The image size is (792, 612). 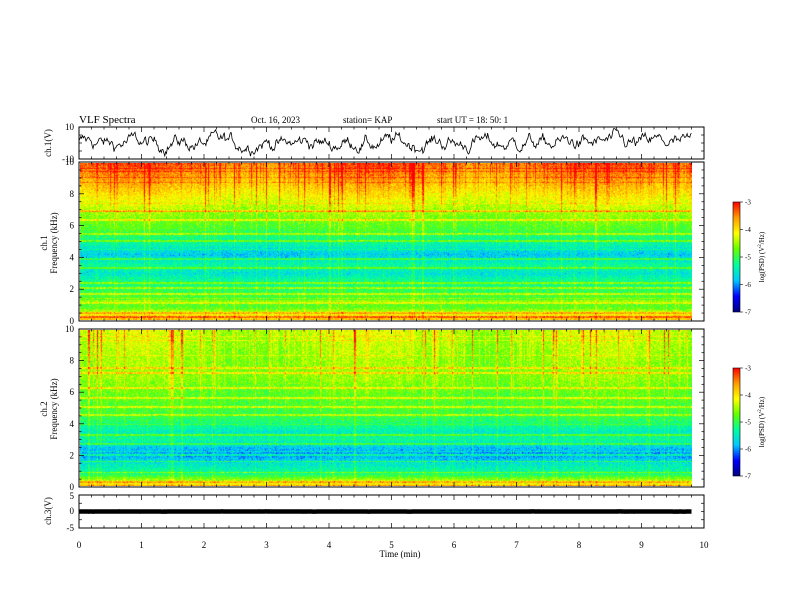 What do you see at coordinates (48, 143) in the screenshot?
I see `ch1-waveform-ylabel: ch.1(V)` at bounding box center [48, 143].